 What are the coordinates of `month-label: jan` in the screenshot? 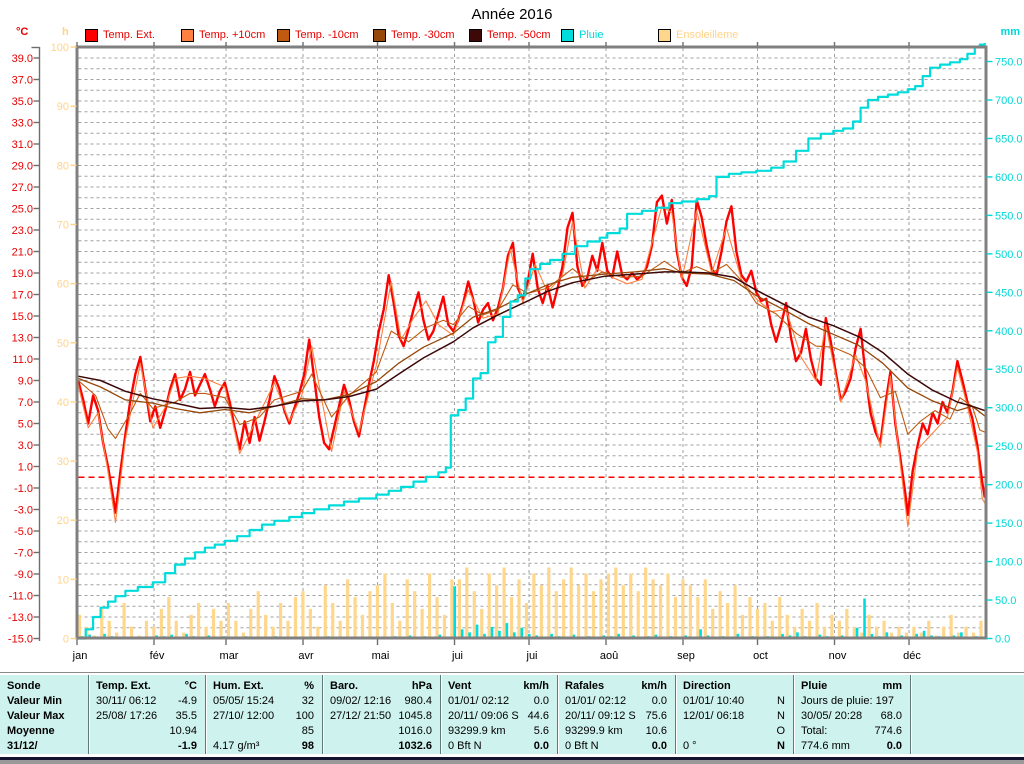 It's located at (80, 656).